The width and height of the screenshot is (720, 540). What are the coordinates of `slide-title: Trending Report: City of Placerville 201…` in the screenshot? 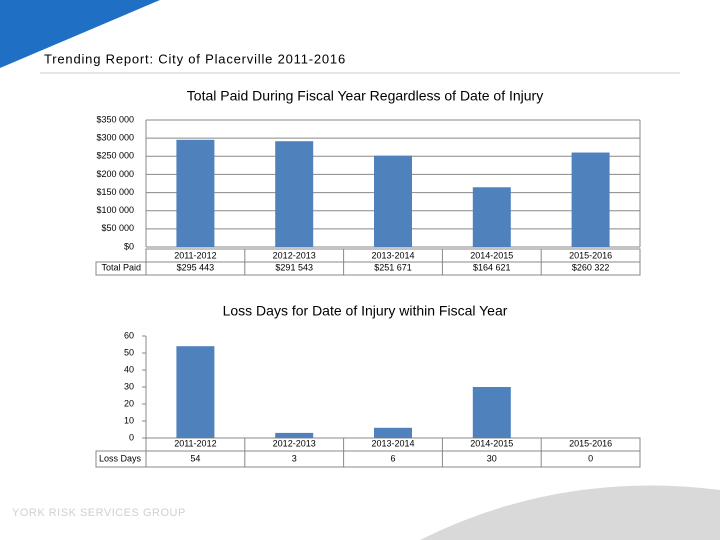 It's located at (195, 58).